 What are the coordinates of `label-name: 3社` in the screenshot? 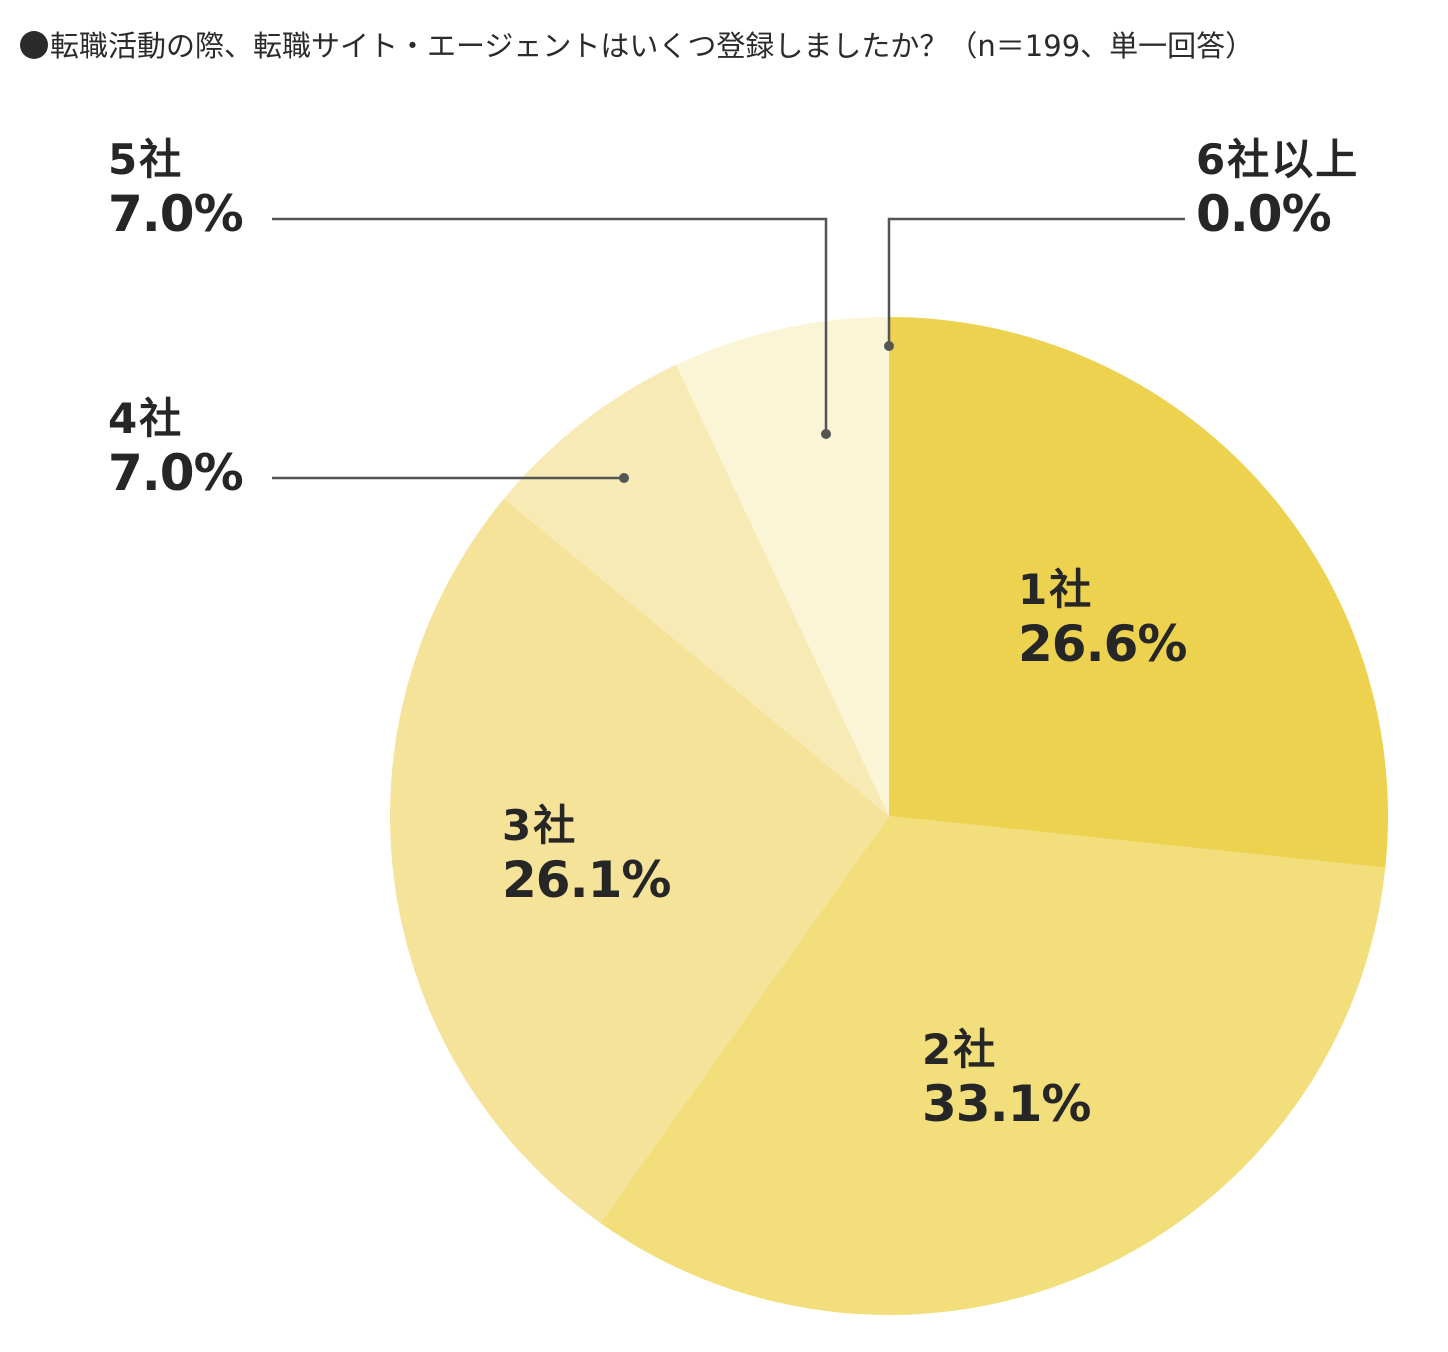 It's located at (540, 825).